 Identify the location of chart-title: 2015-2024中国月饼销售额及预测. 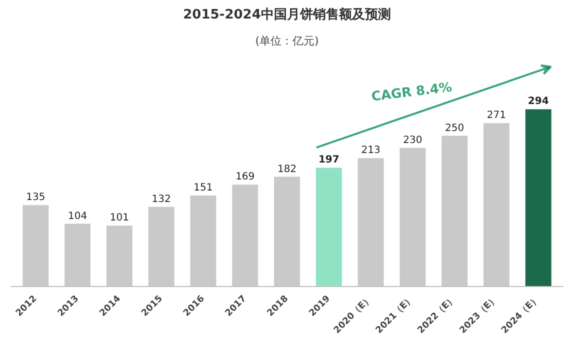
(287, 14).